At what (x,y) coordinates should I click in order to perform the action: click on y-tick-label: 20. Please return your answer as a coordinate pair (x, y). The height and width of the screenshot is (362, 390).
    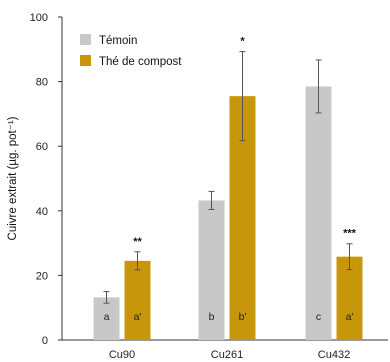
    Looking at the image, I should click on (42, 276).